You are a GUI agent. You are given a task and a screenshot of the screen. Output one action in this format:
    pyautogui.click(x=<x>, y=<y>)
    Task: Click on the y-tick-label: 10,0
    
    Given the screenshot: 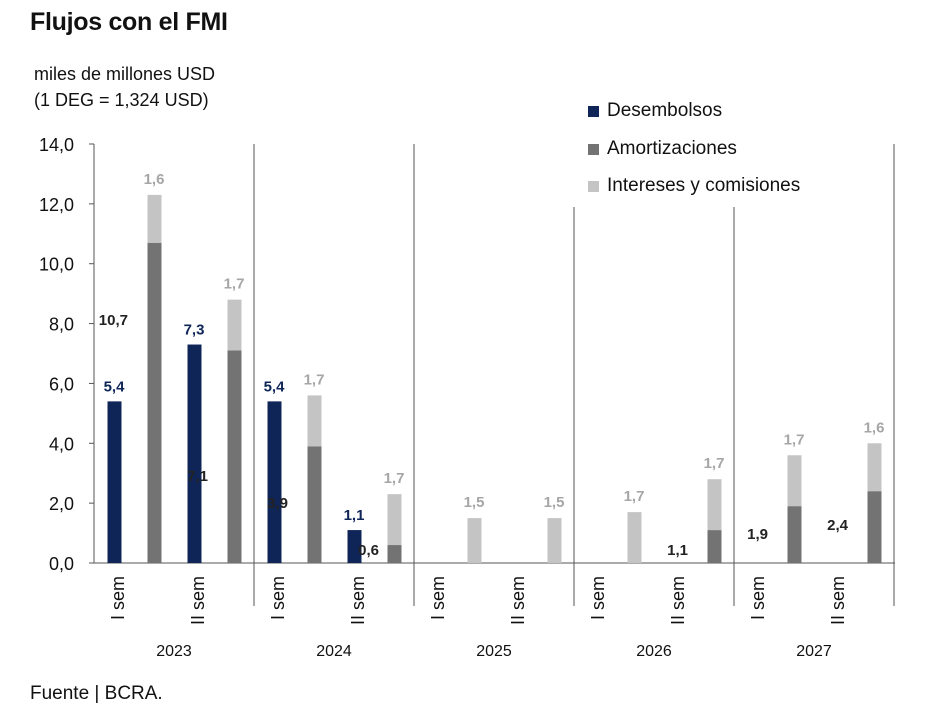 What is the action you would take?
    pyautogui.click(x=56, y=265)
    